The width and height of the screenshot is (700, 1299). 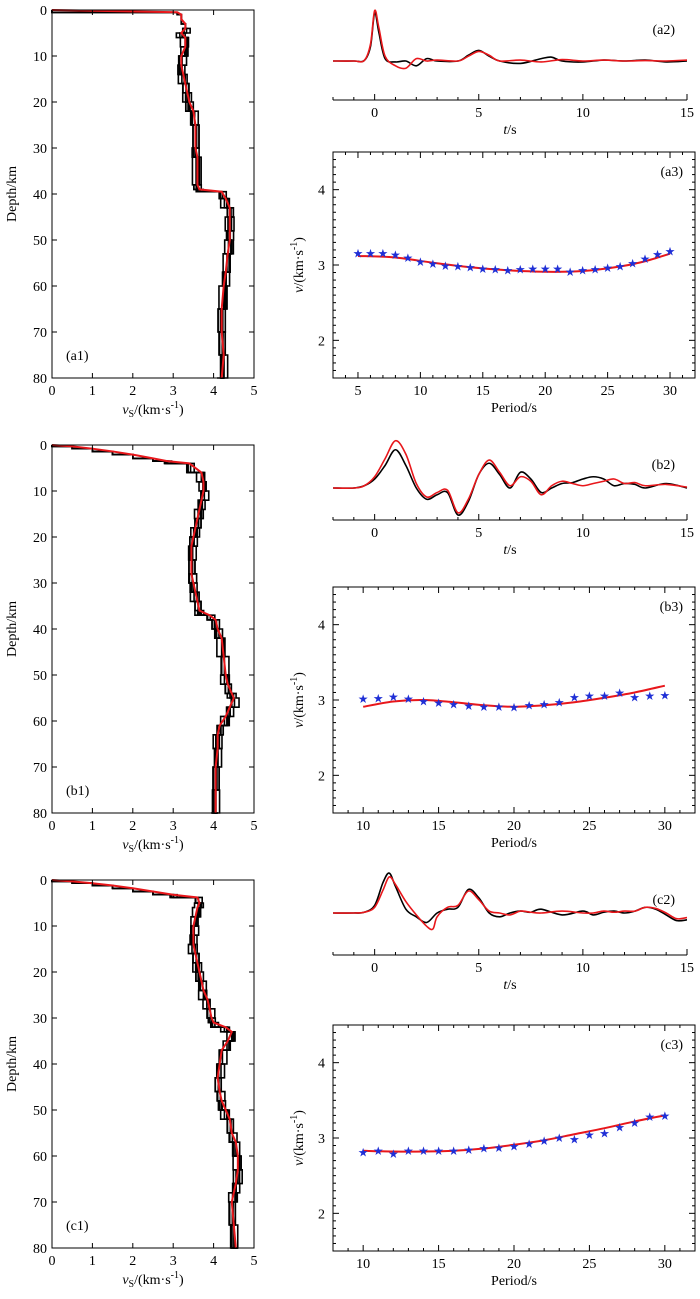 What do you see at coordinates (672, 607) in the screenshot?
I see `panel-label: (b3)` at bounding box center [672, 607].